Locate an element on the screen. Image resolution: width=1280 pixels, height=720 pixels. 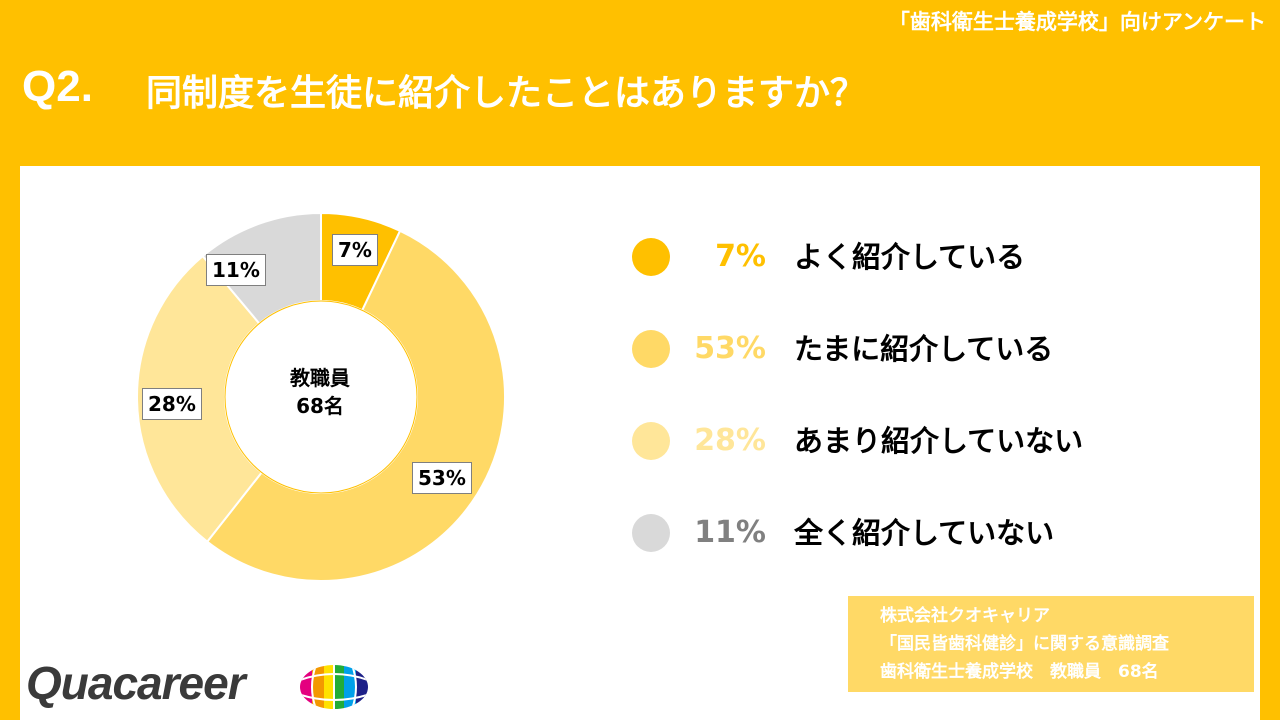
donut-center-label: 教職員 68名 is located at coordinates (320, 392).